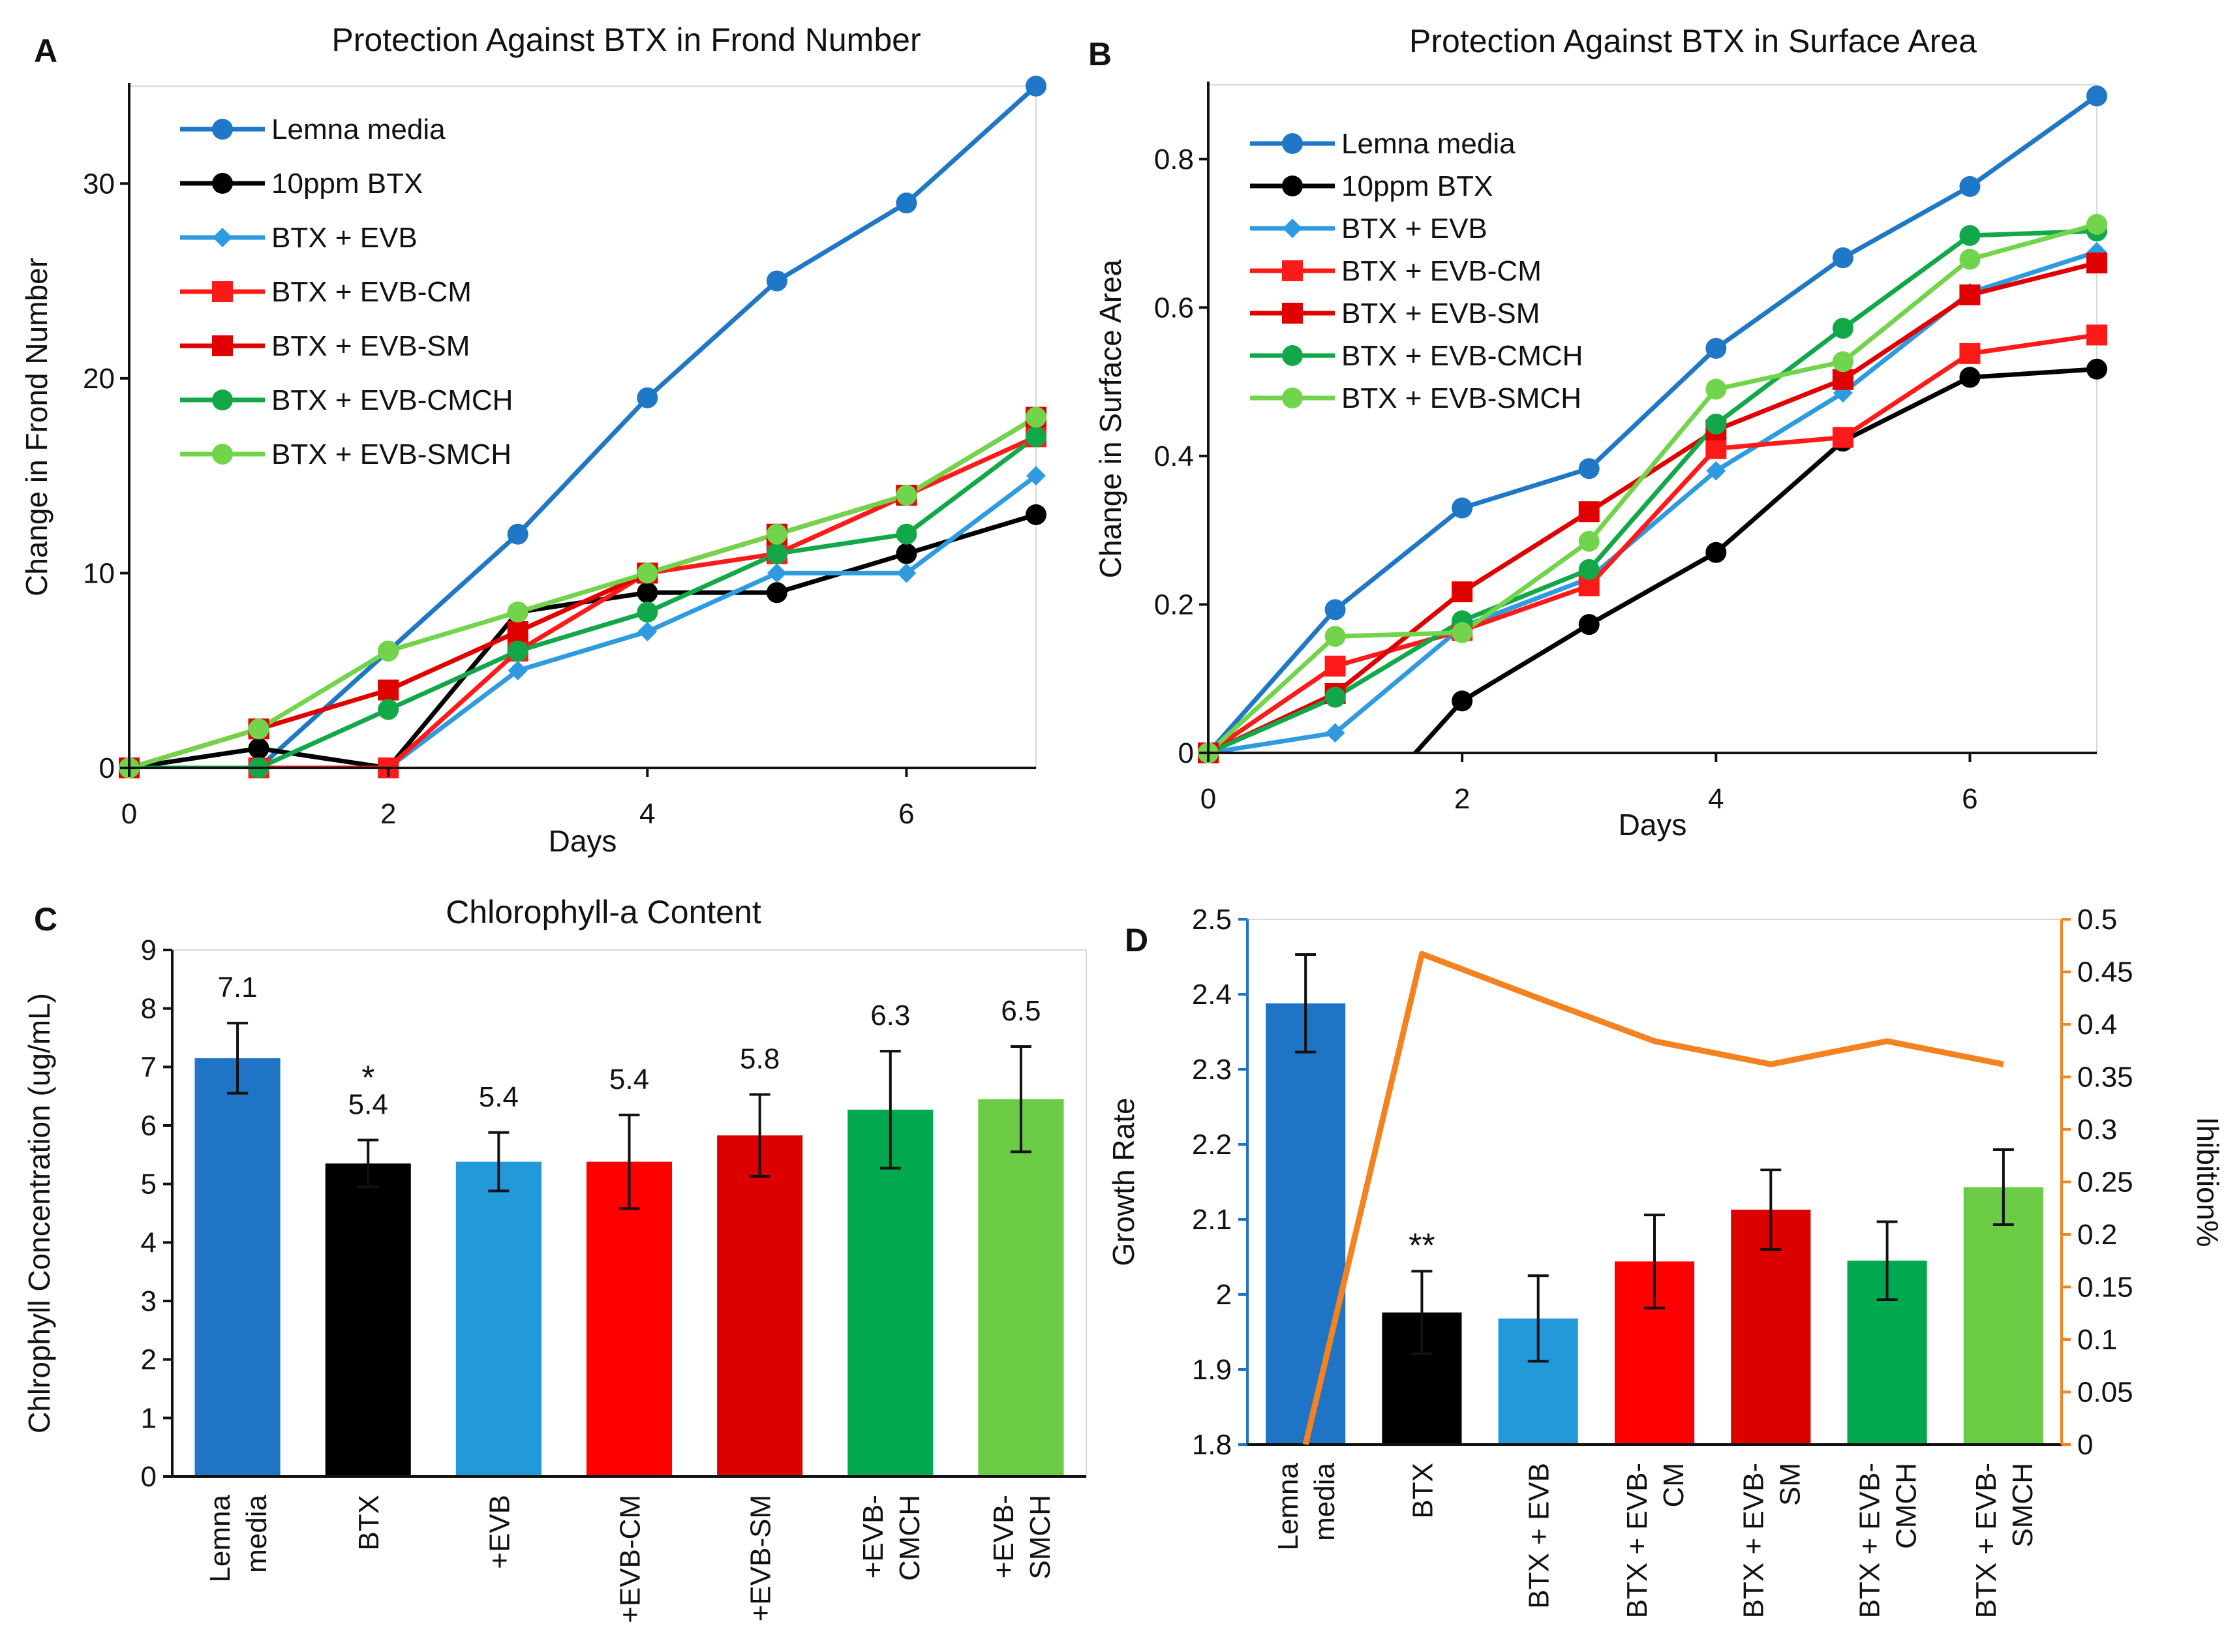 The height and width of the screenshot is (1652, 2226). What do you see at coordinates (358, 129) in the screenshot?
I see `legend-label: Lemna media` at bounding box center [358, 129].